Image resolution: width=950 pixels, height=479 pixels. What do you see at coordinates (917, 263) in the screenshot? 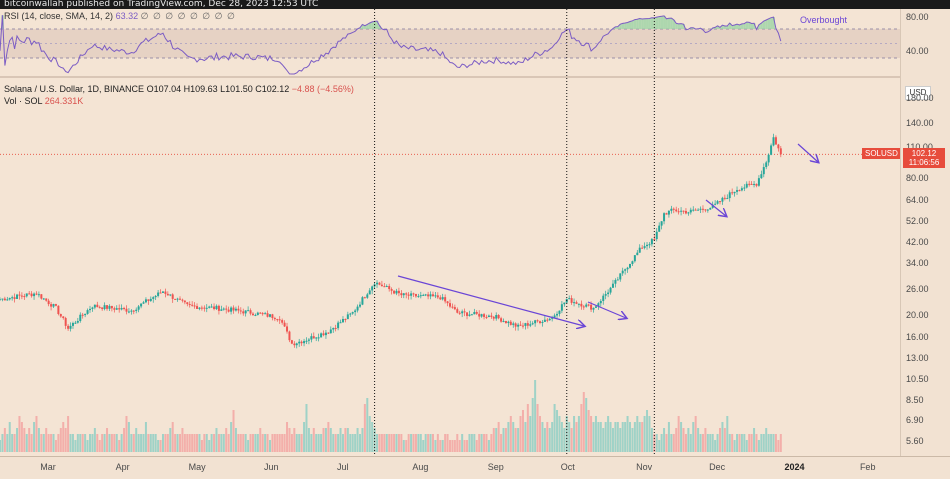
I see `price-tick-label: 34.00` at bounding box center [917, 263].